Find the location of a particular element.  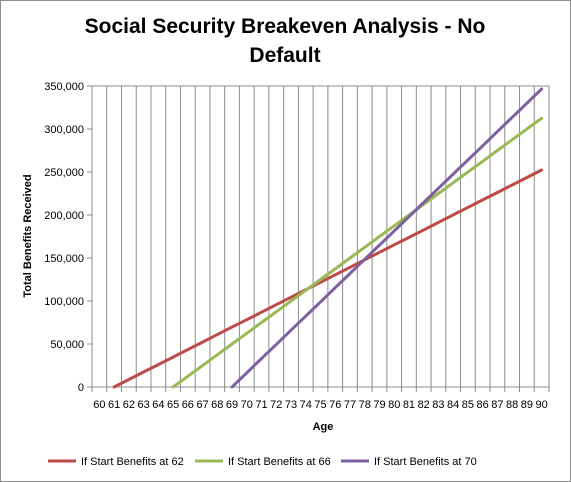

x-tick-label: 63 is located at coordinates (143, 405).